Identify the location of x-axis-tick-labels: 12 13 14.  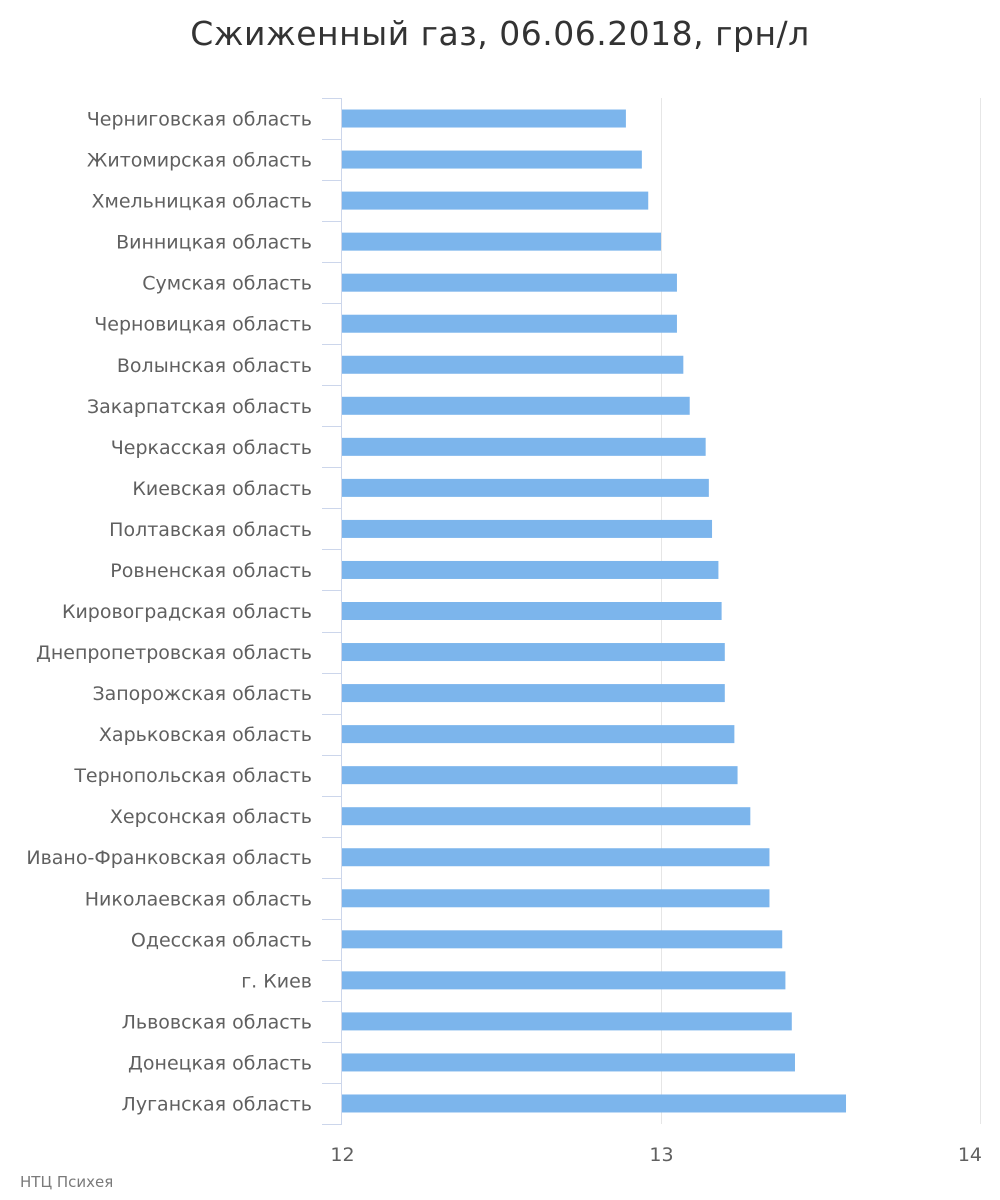
(656, 1155).